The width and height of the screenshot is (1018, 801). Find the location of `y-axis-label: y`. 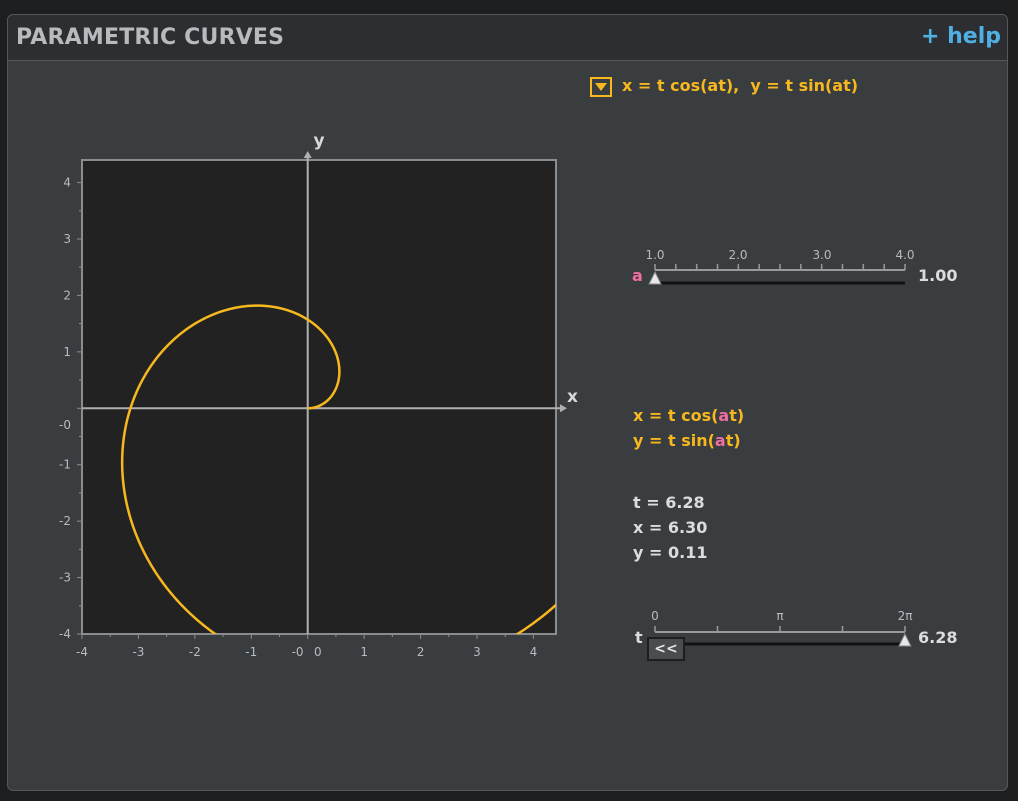

y-axis-label: y is located at coordinates (318, 141).